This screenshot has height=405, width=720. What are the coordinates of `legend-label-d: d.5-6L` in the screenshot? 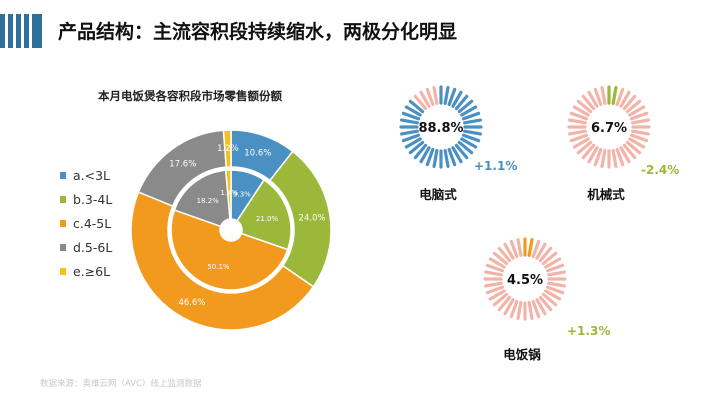 It's located at (93, 247).